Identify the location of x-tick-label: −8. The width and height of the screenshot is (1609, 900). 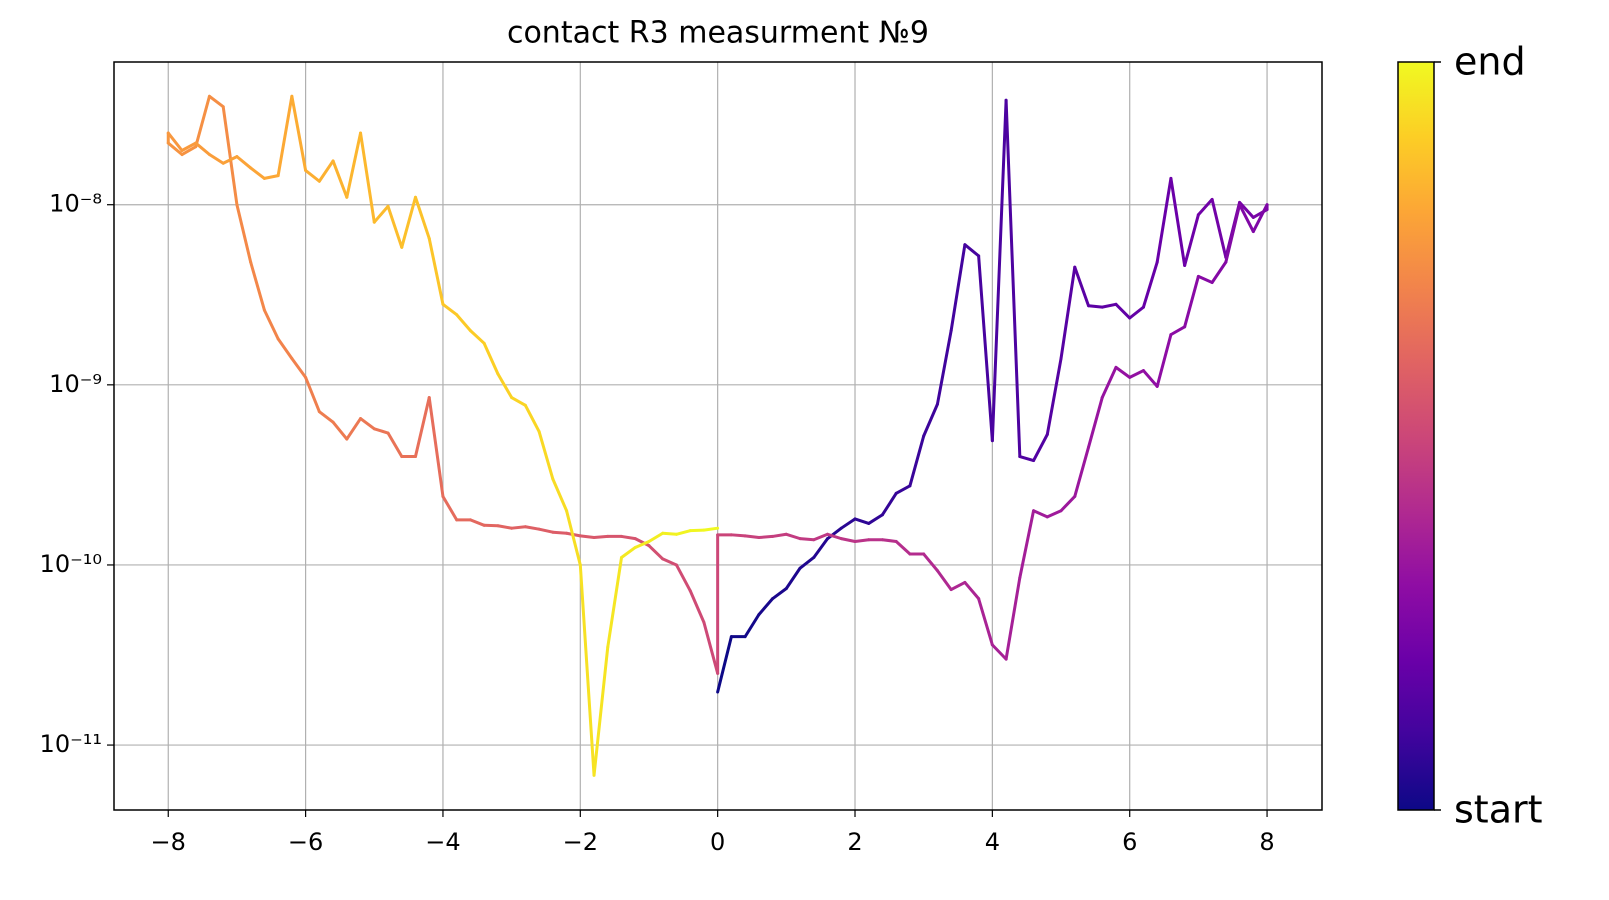
(168, 842).